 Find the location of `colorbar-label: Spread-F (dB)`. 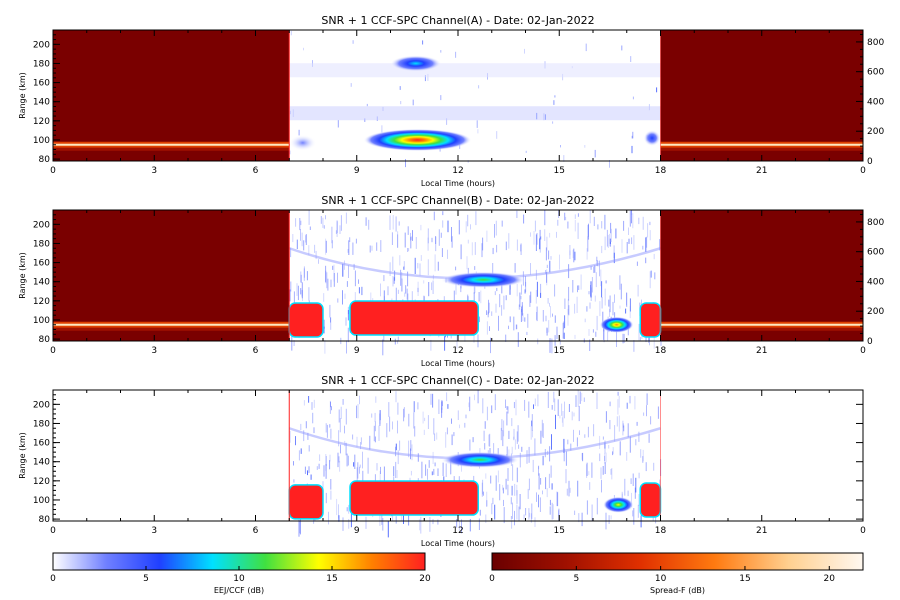

colorbar-label: Spread-F (dB) is located at coordinates (677, 590).